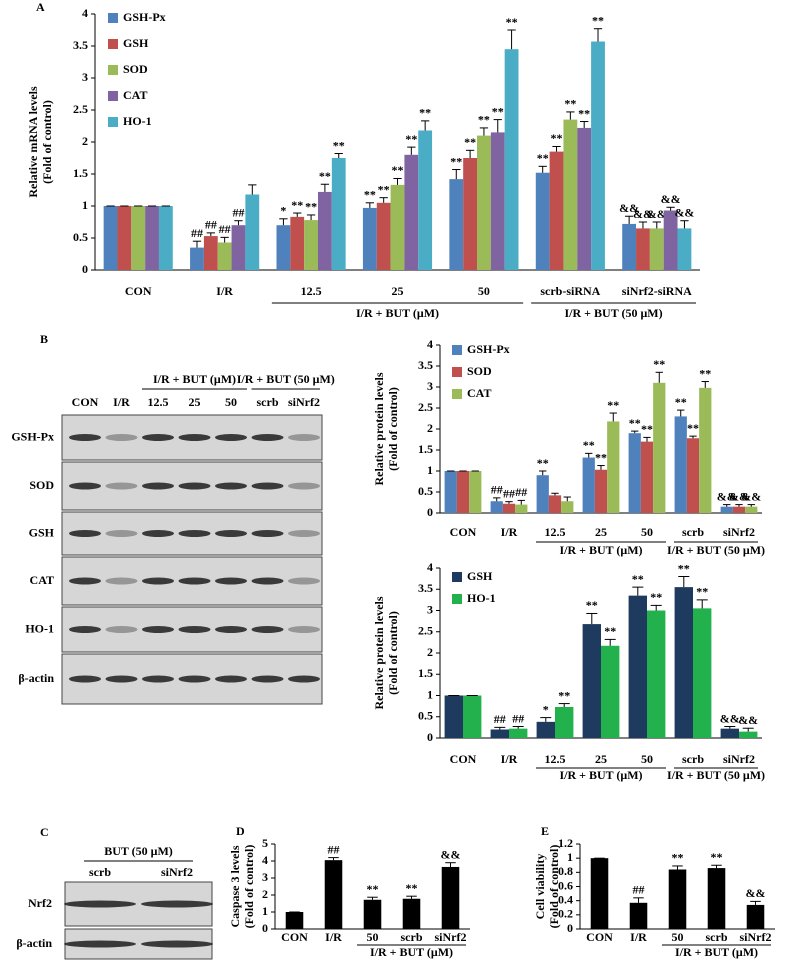 Image resolution: width=787 pixels, height=960 pixels. Describe the element at coordinates (545, 831) in the screenshot. I see `panel-label: E` at that location.